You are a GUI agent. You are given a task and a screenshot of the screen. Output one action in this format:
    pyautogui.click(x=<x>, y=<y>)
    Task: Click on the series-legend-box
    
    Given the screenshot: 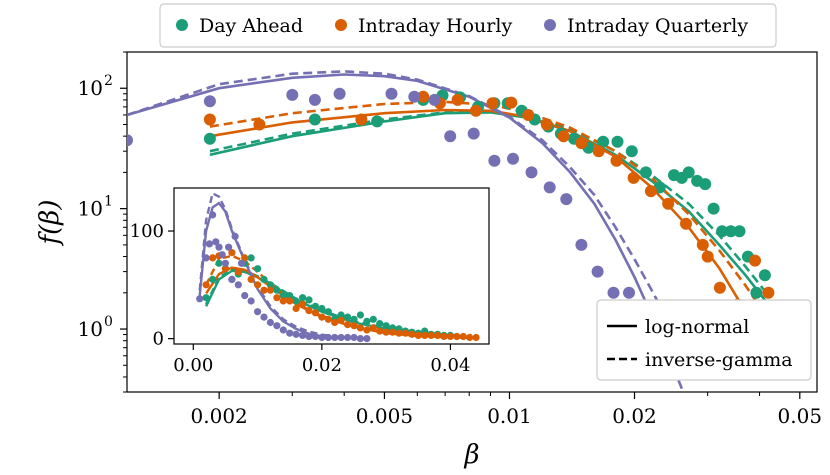 What is the action you would take?
    pyautogui.click(x=468, y=25)
    